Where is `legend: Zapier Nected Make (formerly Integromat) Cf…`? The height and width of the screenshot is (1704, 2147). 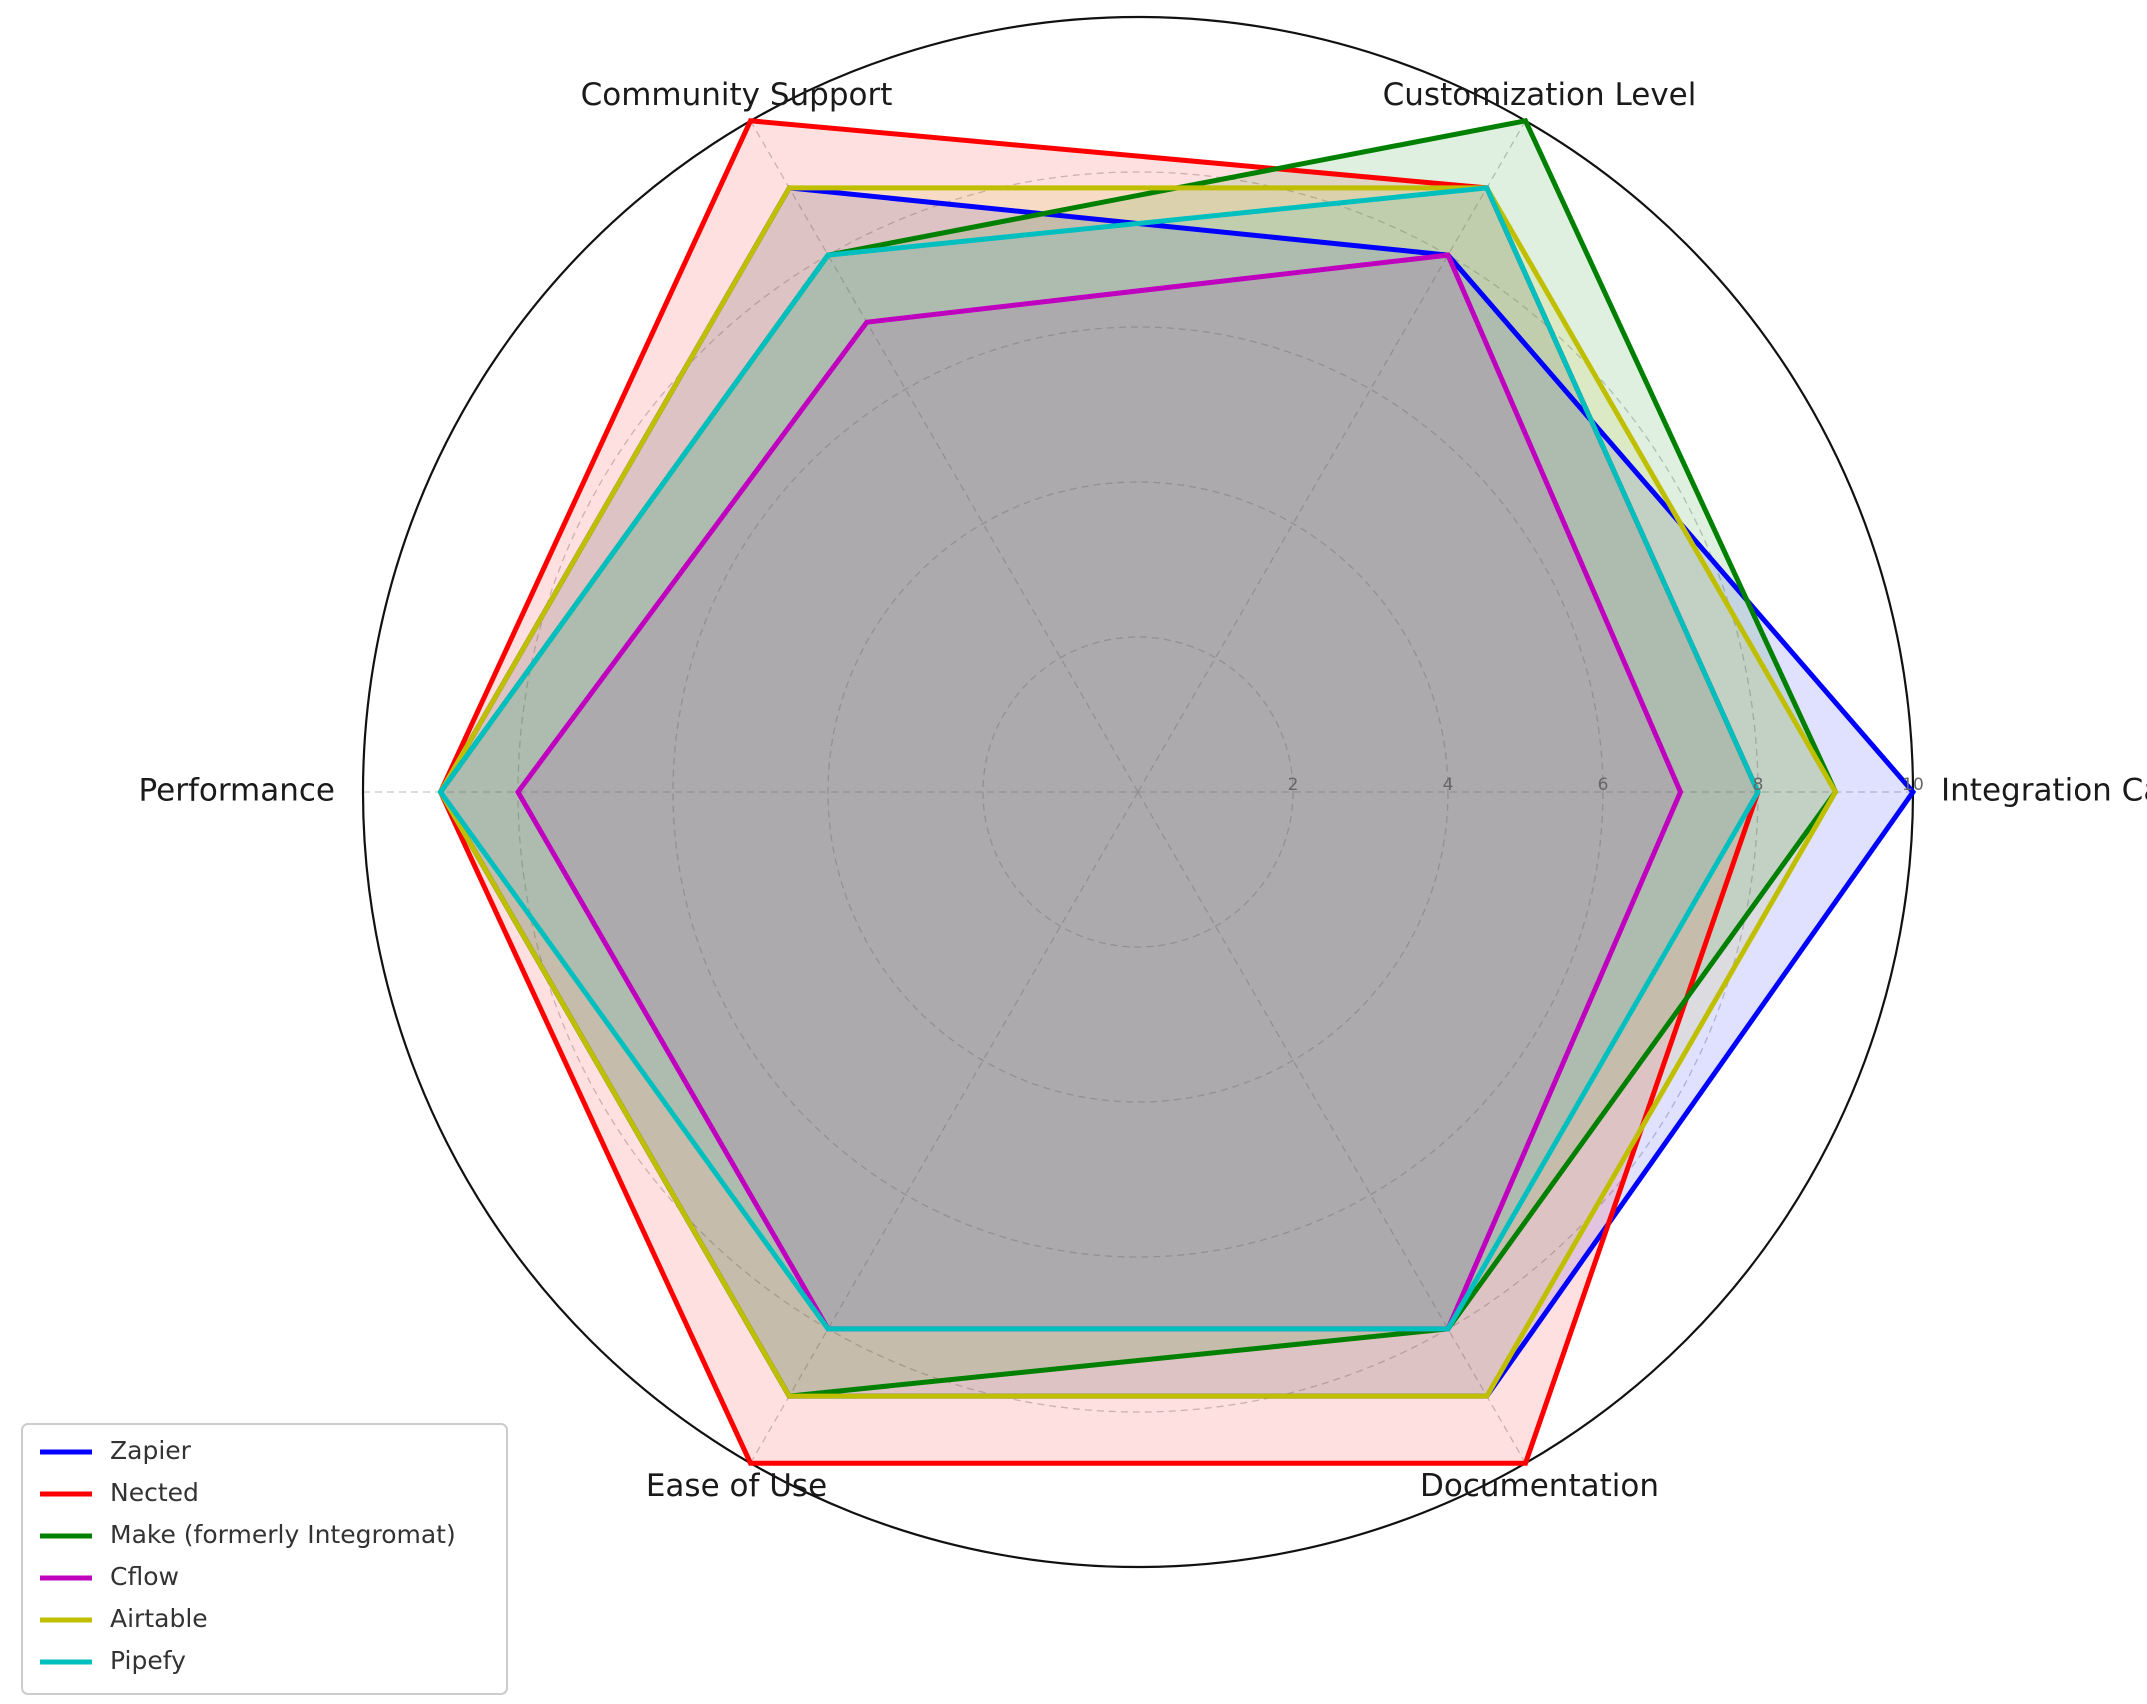
legend: Zapier Nected Make (formerly Integromat) Cf… is located at coordinates (264, 1559).